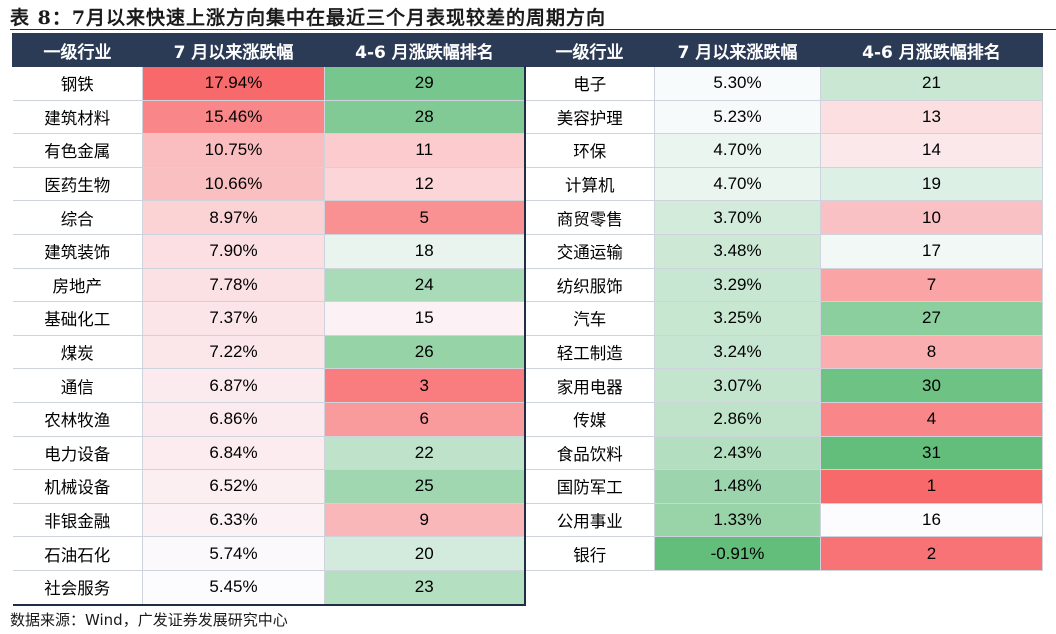  Describe the element at coordinates (589, 352) in the screenshot. I see `cell-industry: 轻工制造` at that location.